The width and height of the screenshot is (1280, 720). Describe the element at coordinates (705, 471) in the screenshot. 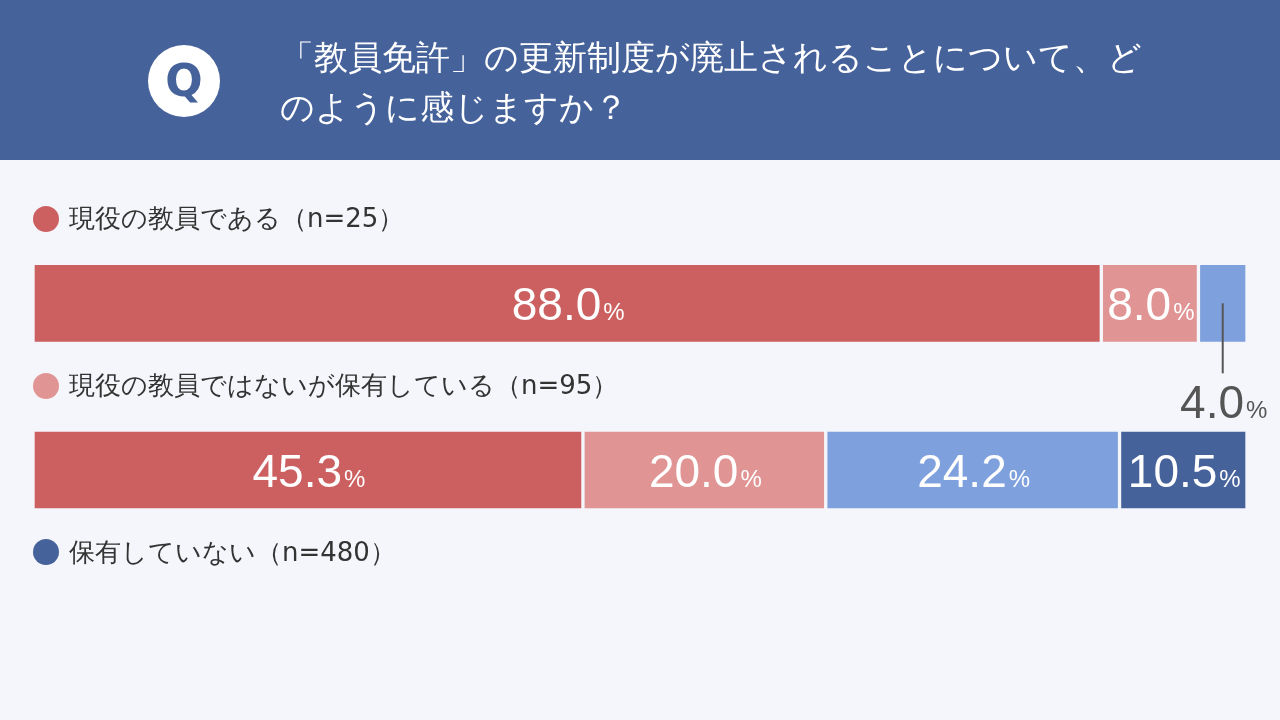

I see `data-label: 20.0%` at that location.